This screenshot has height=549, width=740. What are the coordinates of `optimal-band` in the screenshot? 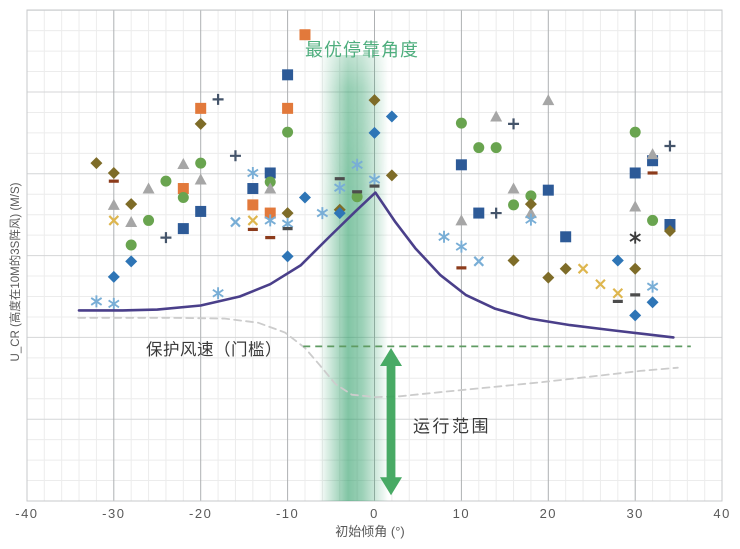 It's located at (353, 278).